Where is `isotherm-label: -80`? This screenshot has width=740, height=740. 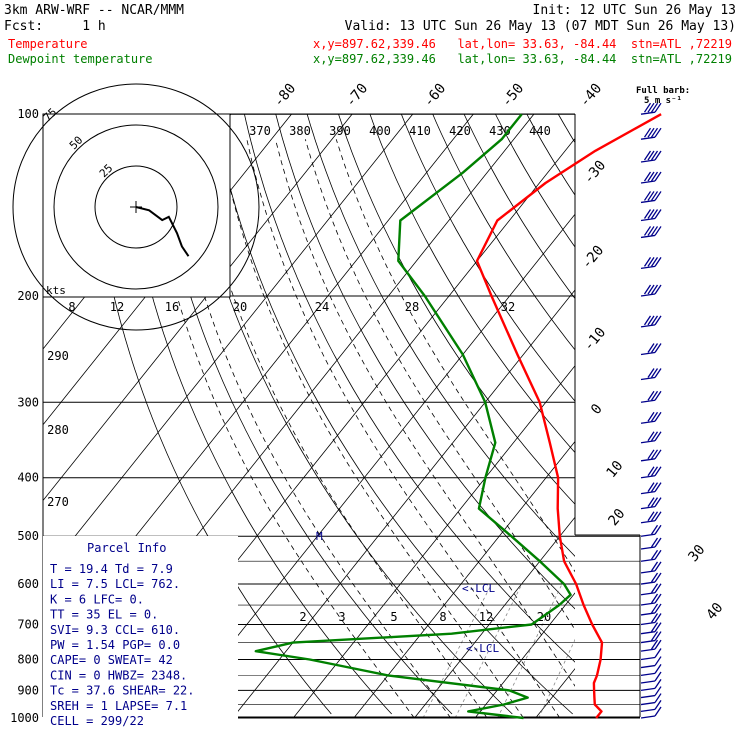 isotherm-label: -80 is located at coordinates (285, 96).